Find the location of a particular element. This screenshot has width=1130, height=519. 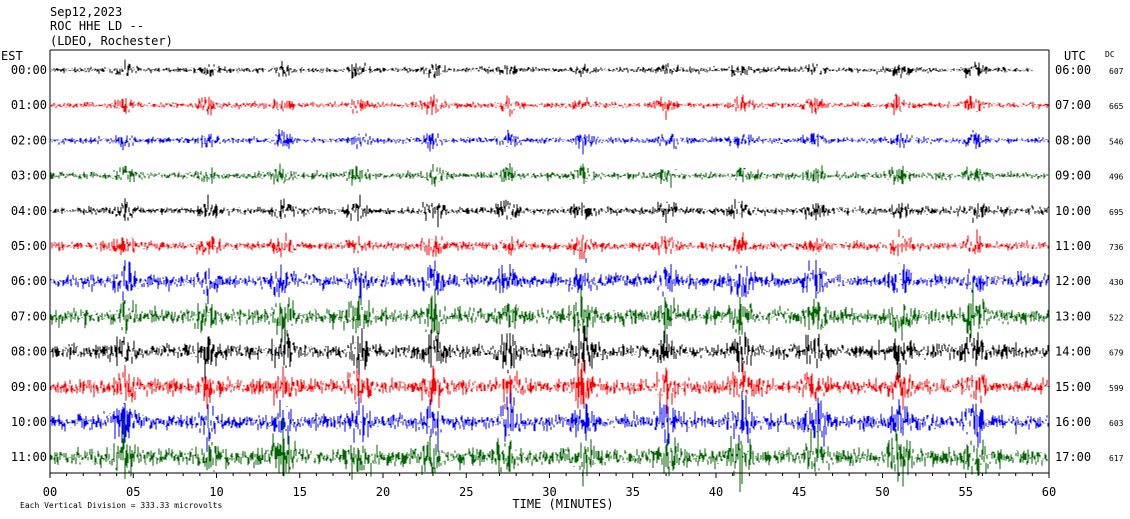

x-tick-label: 55 is located at coordinates (966, 492).